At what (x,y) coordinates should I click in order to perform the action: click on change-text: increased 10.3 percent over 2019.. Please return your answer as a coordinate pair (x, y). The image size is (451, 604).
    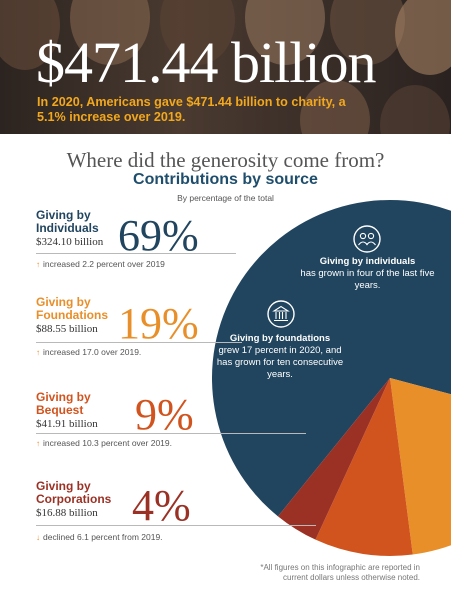
    Looking at the image, I should click on (108, 443).